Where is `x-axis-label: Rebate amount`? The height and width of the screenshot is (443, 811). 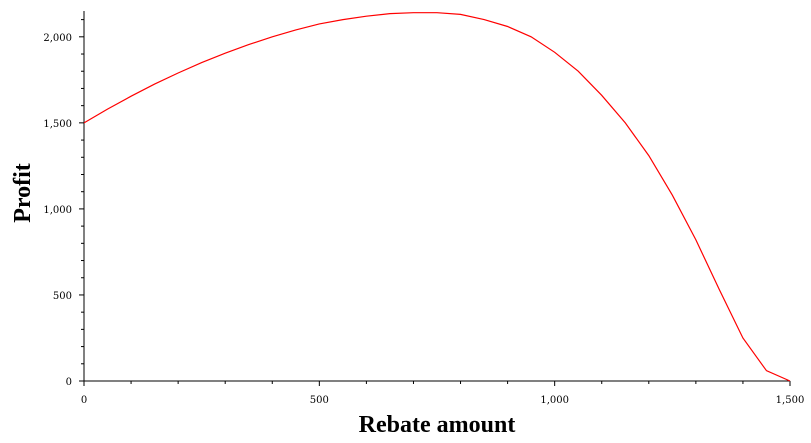 x-axis-label: Rebate amount is located at coordinates (437, 425).